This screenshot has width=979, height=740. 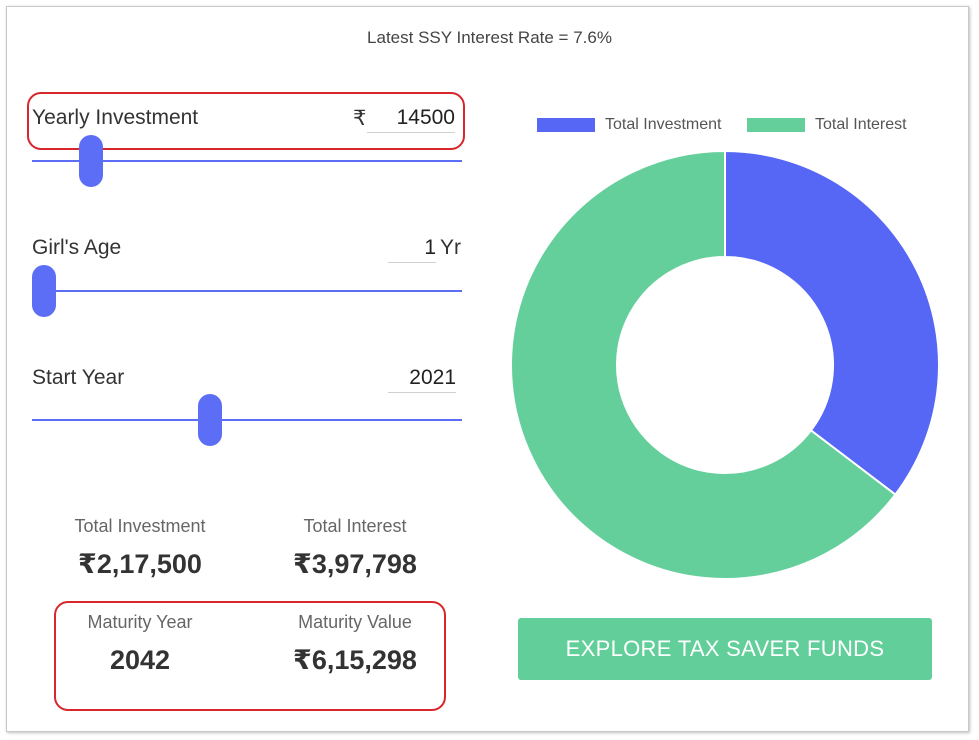 What do you see at coordinates (355, 660) in the screenshot?
I see `maturity-value-value: ₹6,15,298` at bounding box center [355, 660].